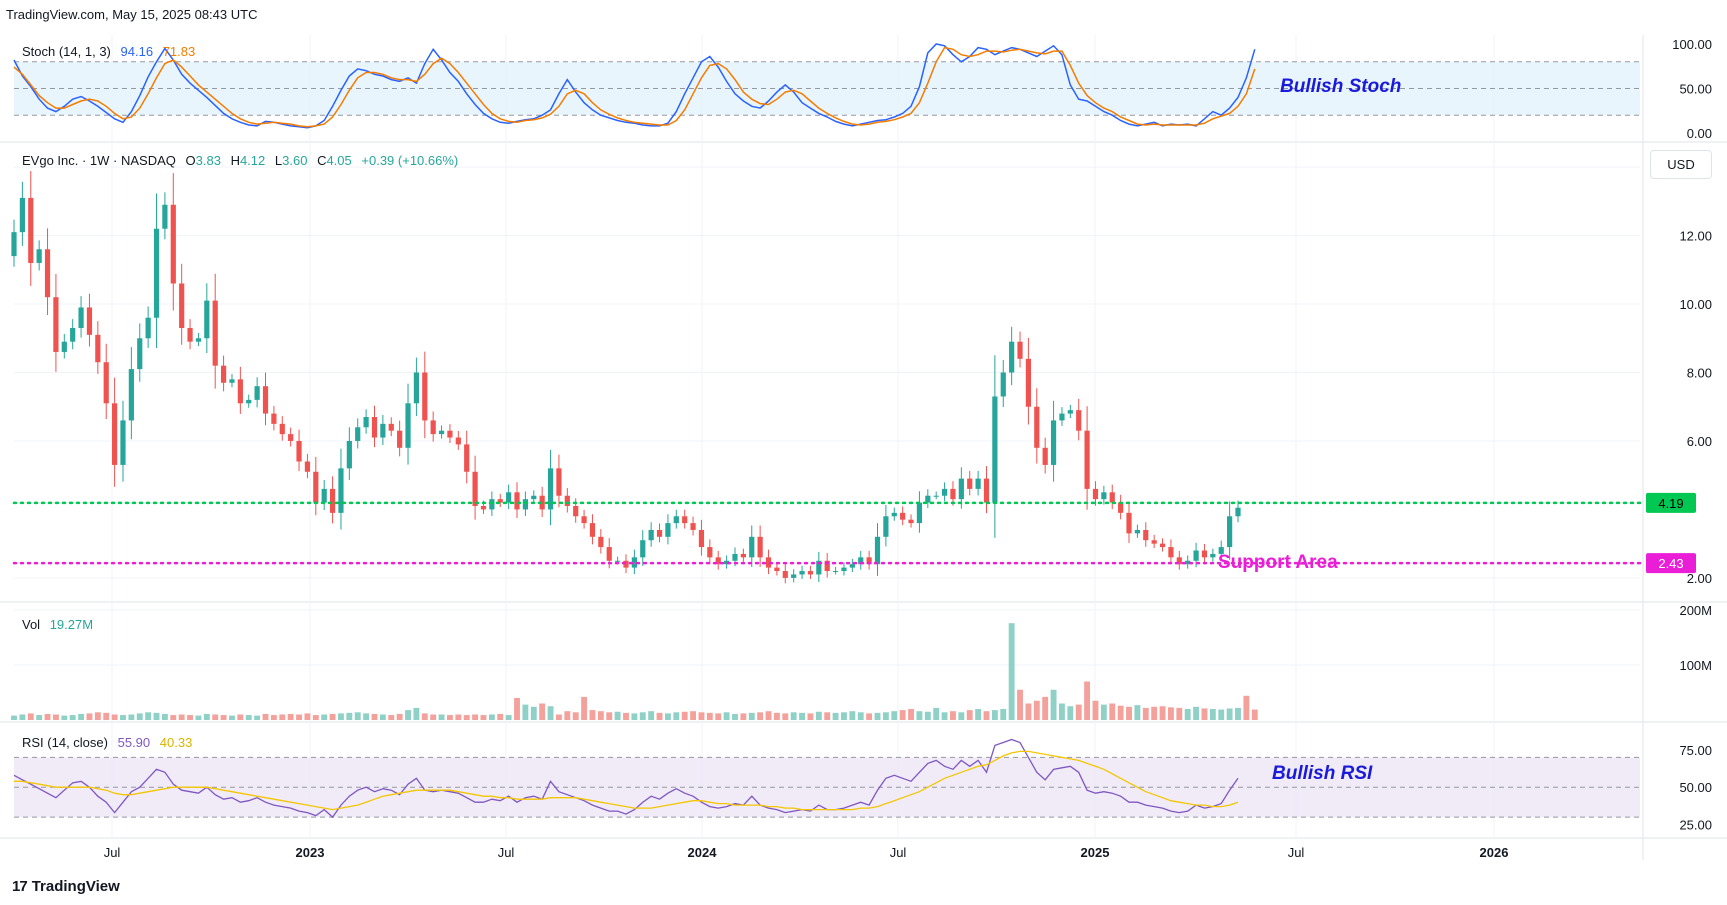  Describe the element at coordinates (66, 886) in the screenshot. I see `tradingview-brand: 17 TradingView` at that location.